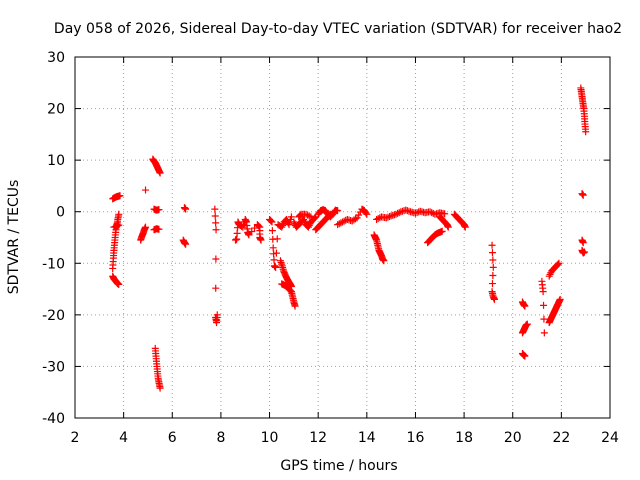 The height and width of the screenshot is (480, 640). Describe the element at coordinates (53, 264) in the screenshot. I see `y-tick-label: -10` at that location.